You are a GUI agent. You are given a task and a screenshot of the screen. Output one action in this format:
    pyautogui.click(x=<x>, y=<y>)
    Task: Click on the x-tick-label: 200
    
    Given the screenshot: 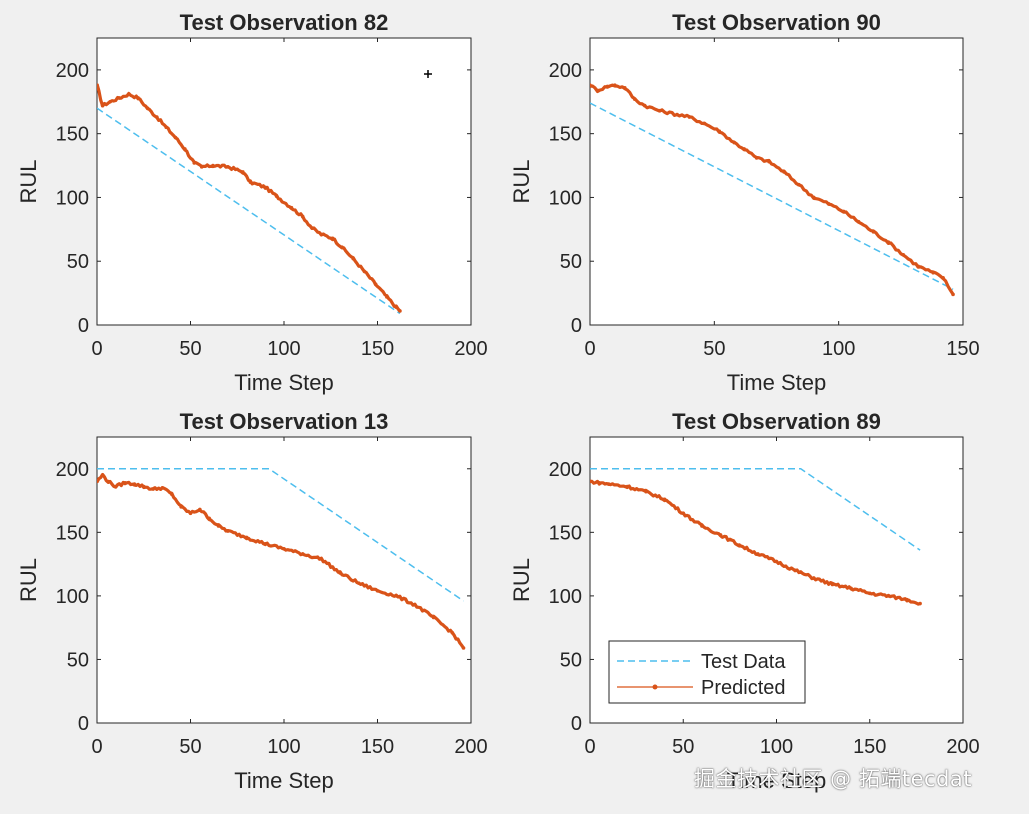 What is the action you would take?
    pyautogui.click(x=962, y=747)
    